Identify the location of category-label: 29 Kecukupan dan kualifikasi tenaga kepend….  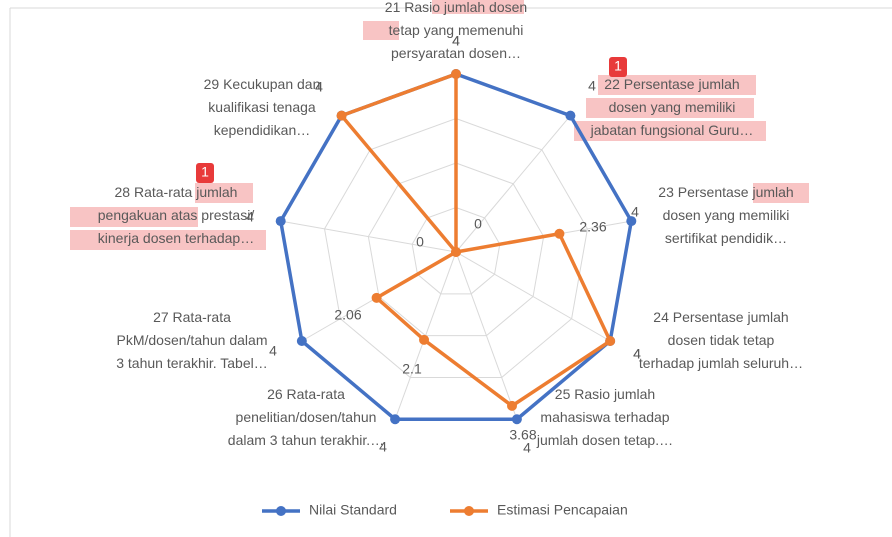
(262, 107).